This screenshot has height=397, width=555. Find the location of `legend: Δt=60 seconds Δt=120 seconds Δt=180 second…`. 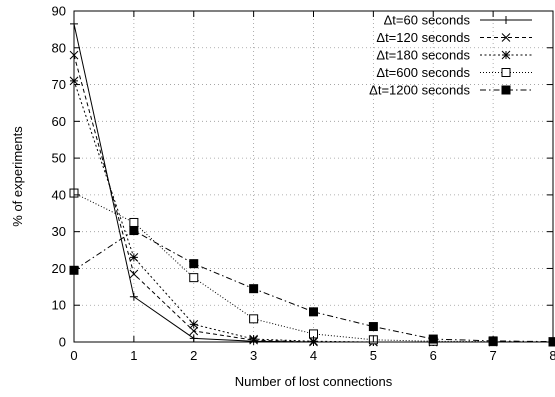

legend: Δt=60 seconds Δt=120 seconds Δt=180 second… is located at coordinates (450, 55).